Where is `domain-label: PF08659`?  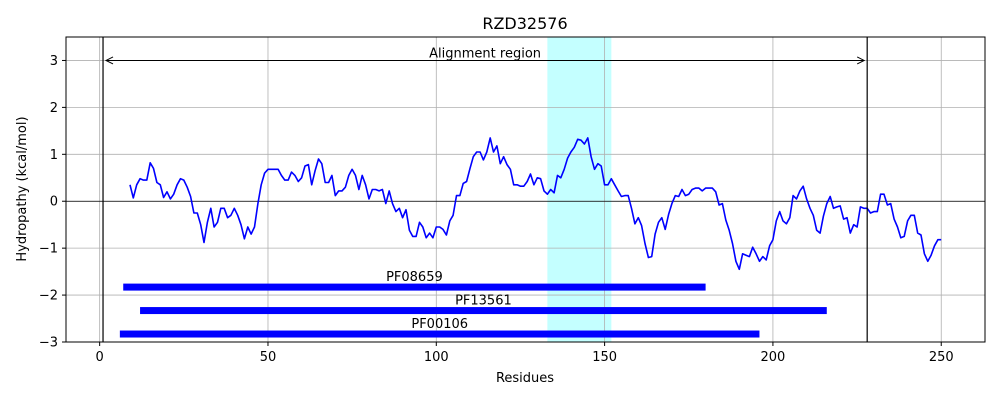 domain-label: PF08659 is located at coordinates (414, 277).